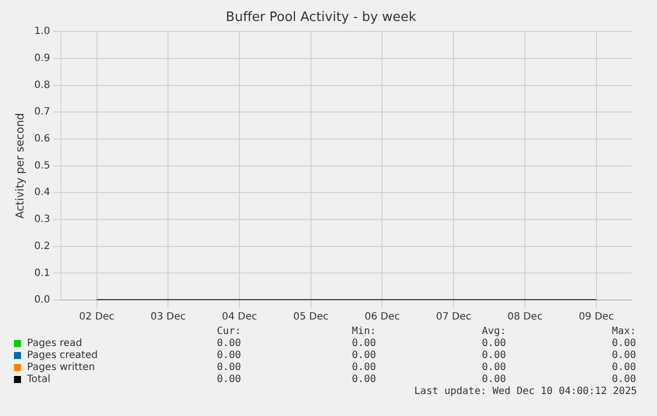 This screenshot has width=657, height=416. I want to click on legend-label: Pages created, so click(62, 356).